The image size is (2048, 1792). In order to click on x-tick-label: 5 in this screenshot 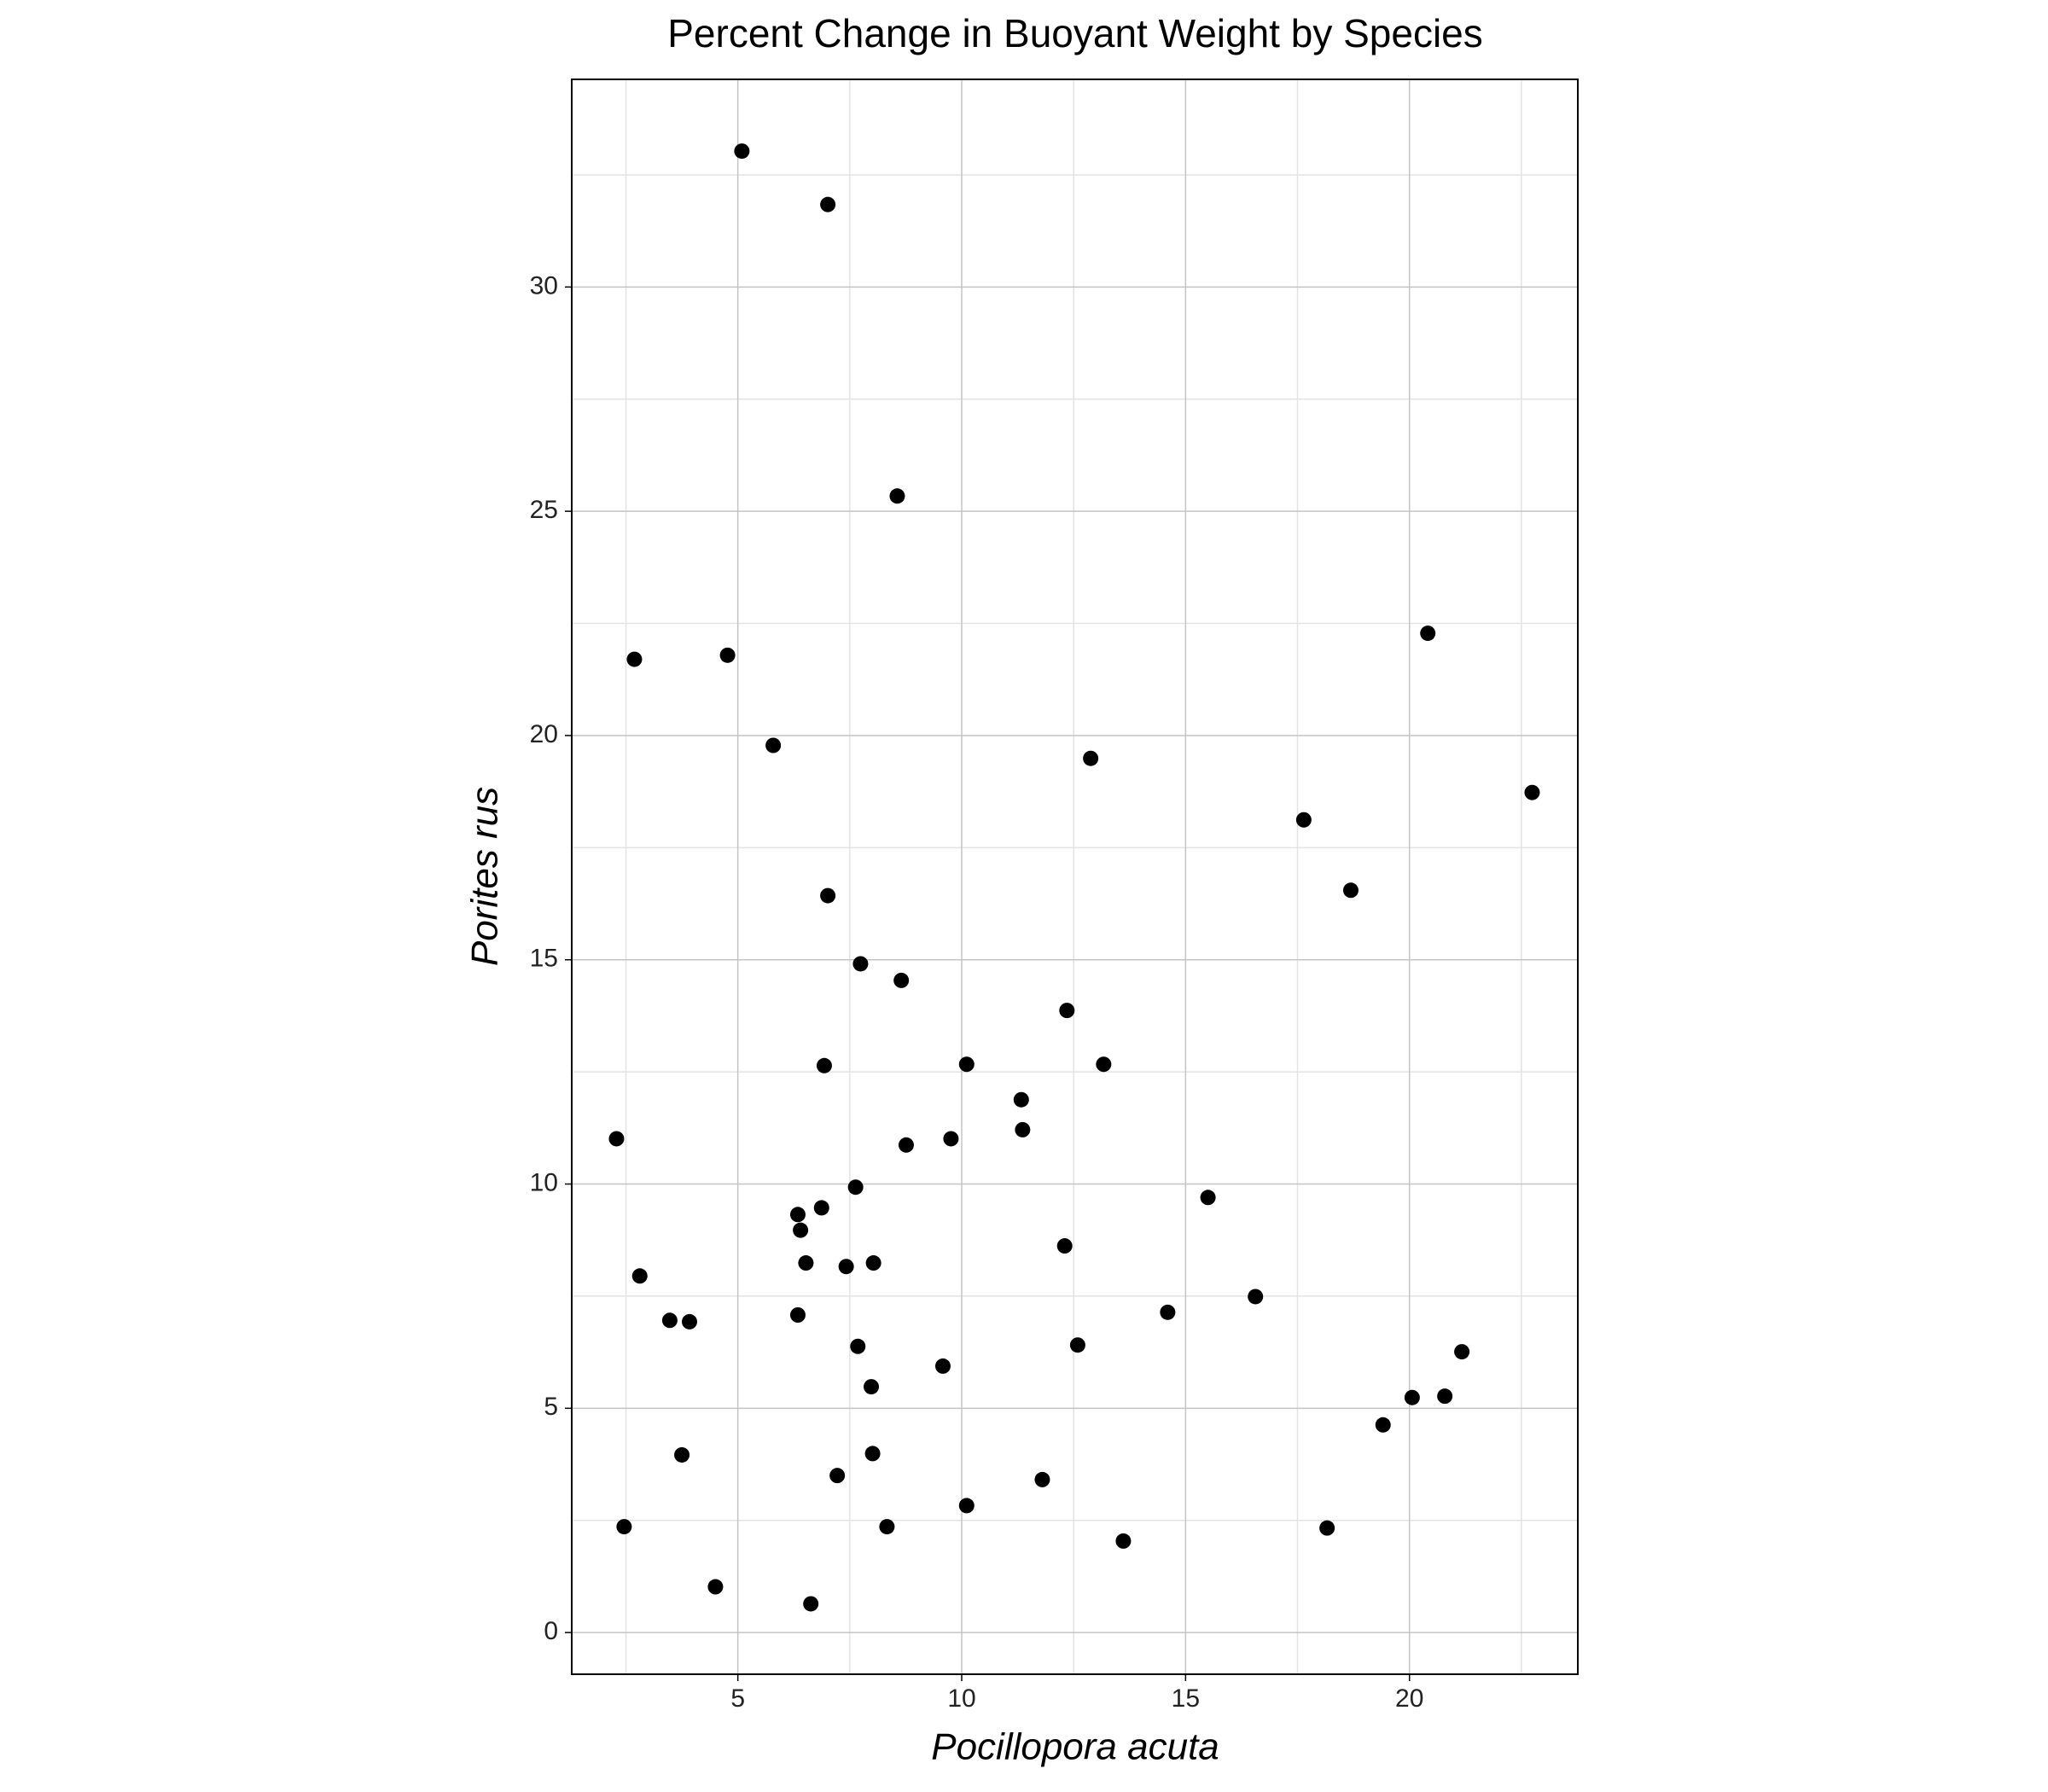, I will do `click(737, 1698)`.